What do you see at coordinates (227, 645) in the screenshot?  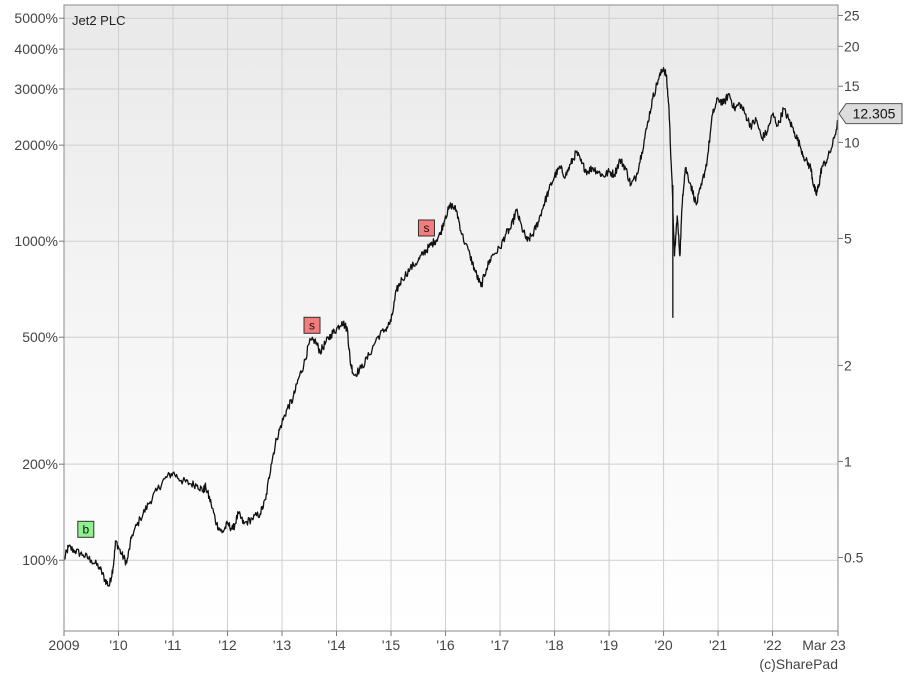 I see `x-tick-label: '12` at bounding box center [227, 645].